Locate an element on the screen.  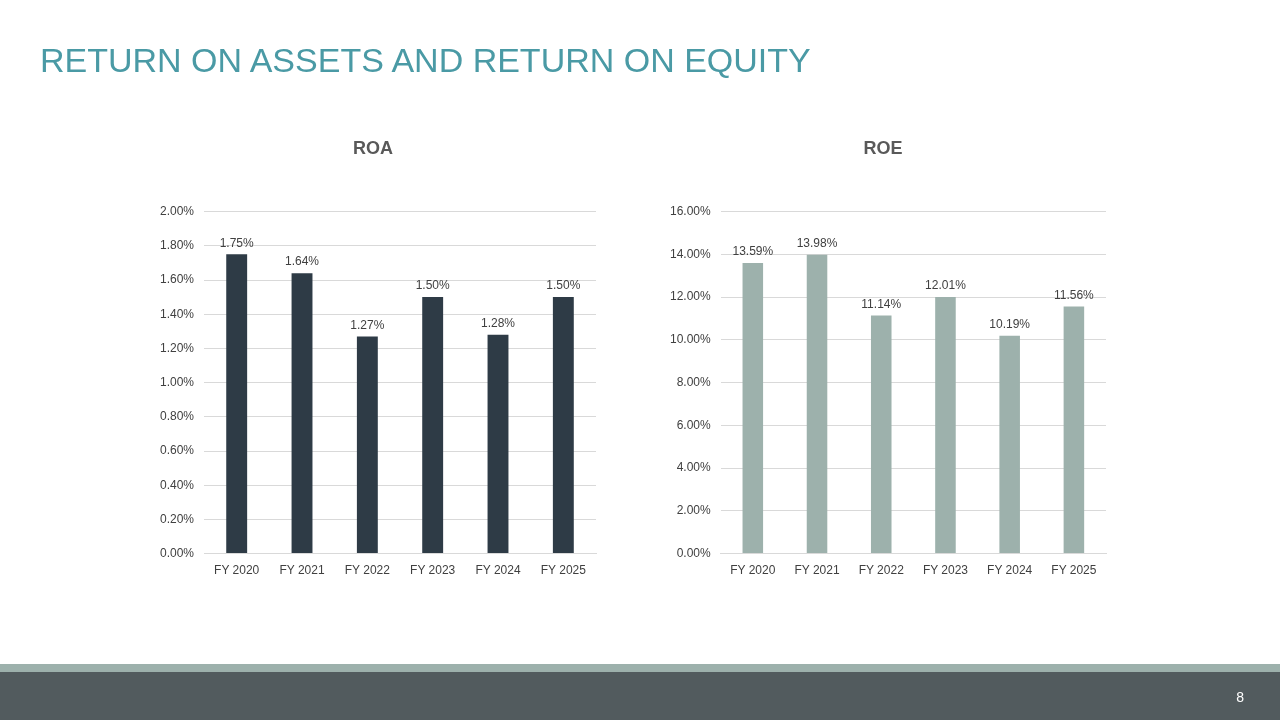
y-tick-label: 16.00% is located at coordinates (691, 210).